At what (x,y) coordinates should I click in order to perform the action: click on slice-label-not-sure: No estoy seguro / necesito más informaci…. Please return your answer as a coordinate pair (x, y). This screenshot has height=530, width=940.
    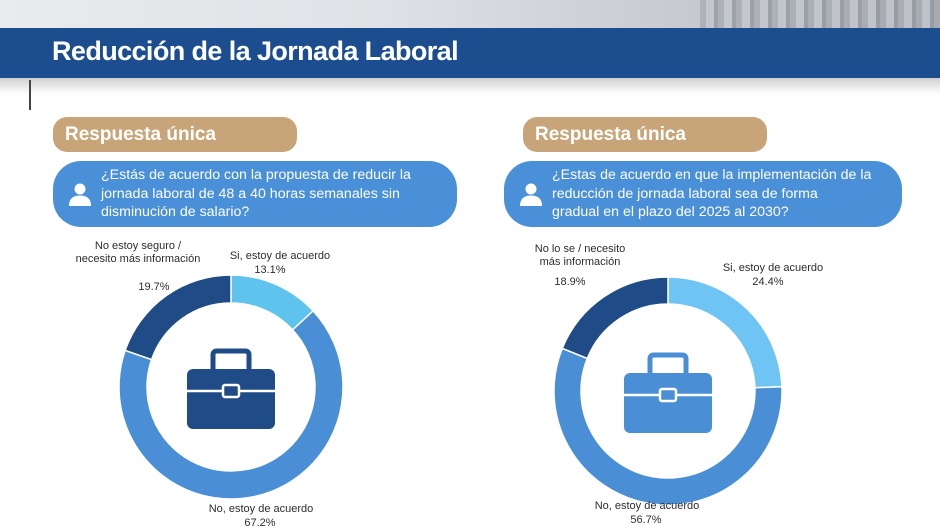
    Looking at the image, I should click on (138, 253).